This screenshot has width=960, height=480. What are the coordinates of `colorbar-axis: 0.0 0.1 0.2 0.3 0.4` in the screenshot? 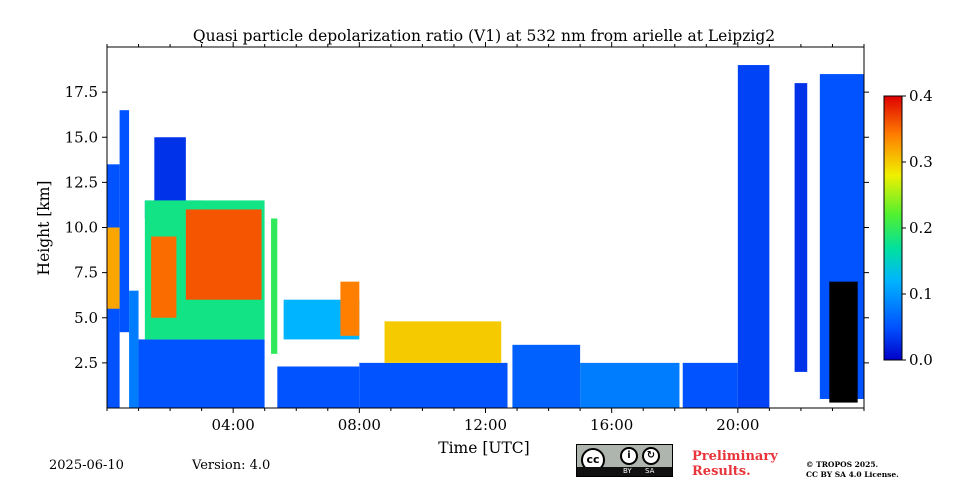 It's located at (917, 228).